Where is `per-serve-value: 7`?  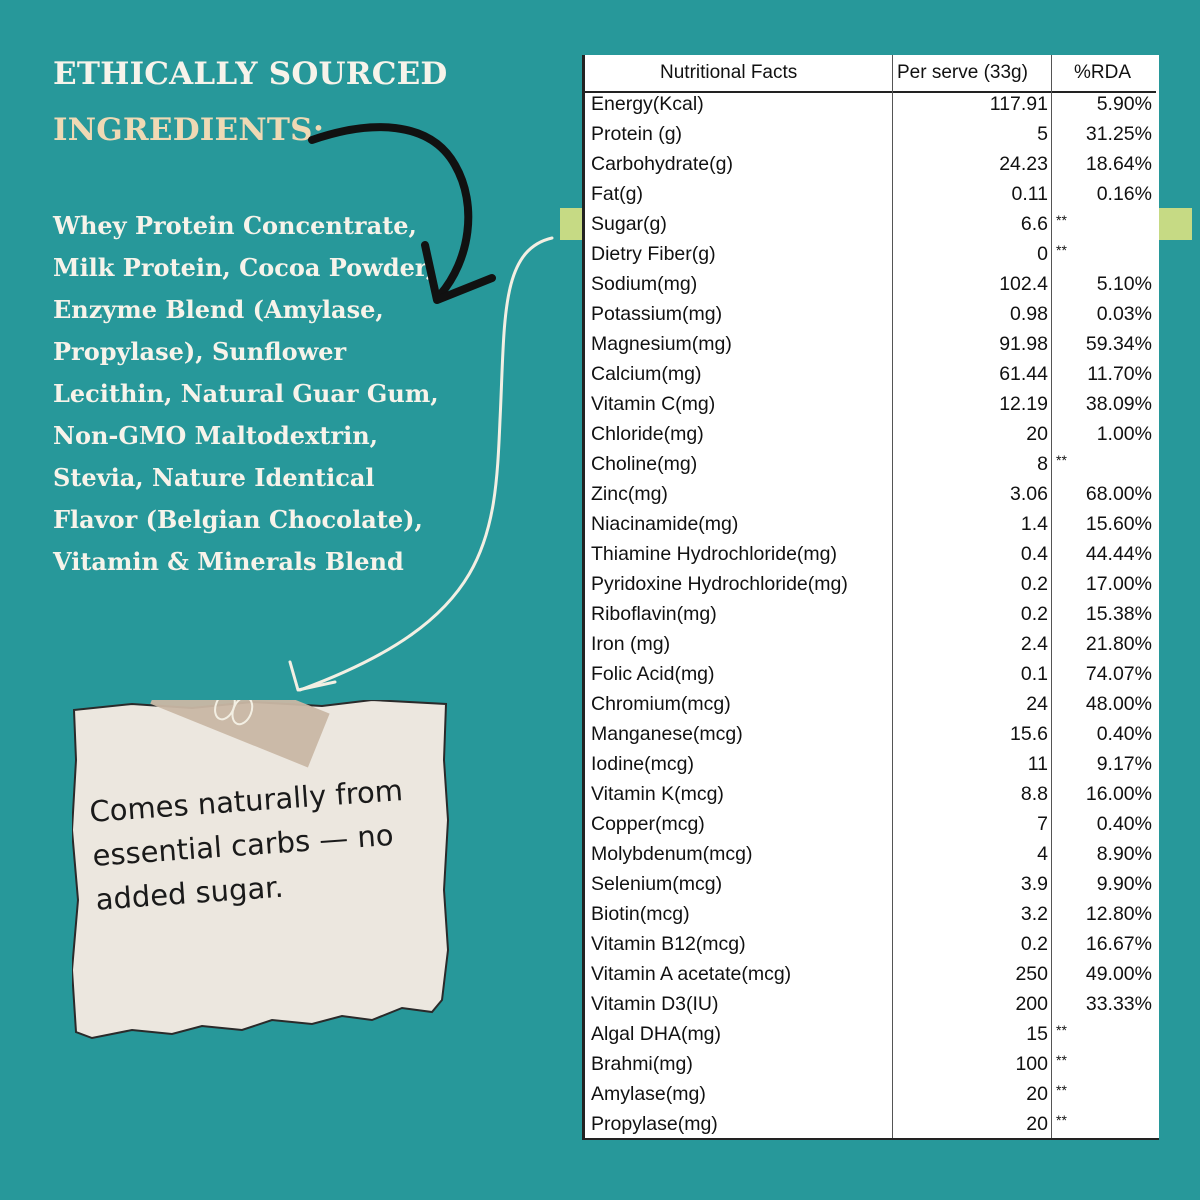
per-serve-value: 7 is located at coordinates (1042, 824).